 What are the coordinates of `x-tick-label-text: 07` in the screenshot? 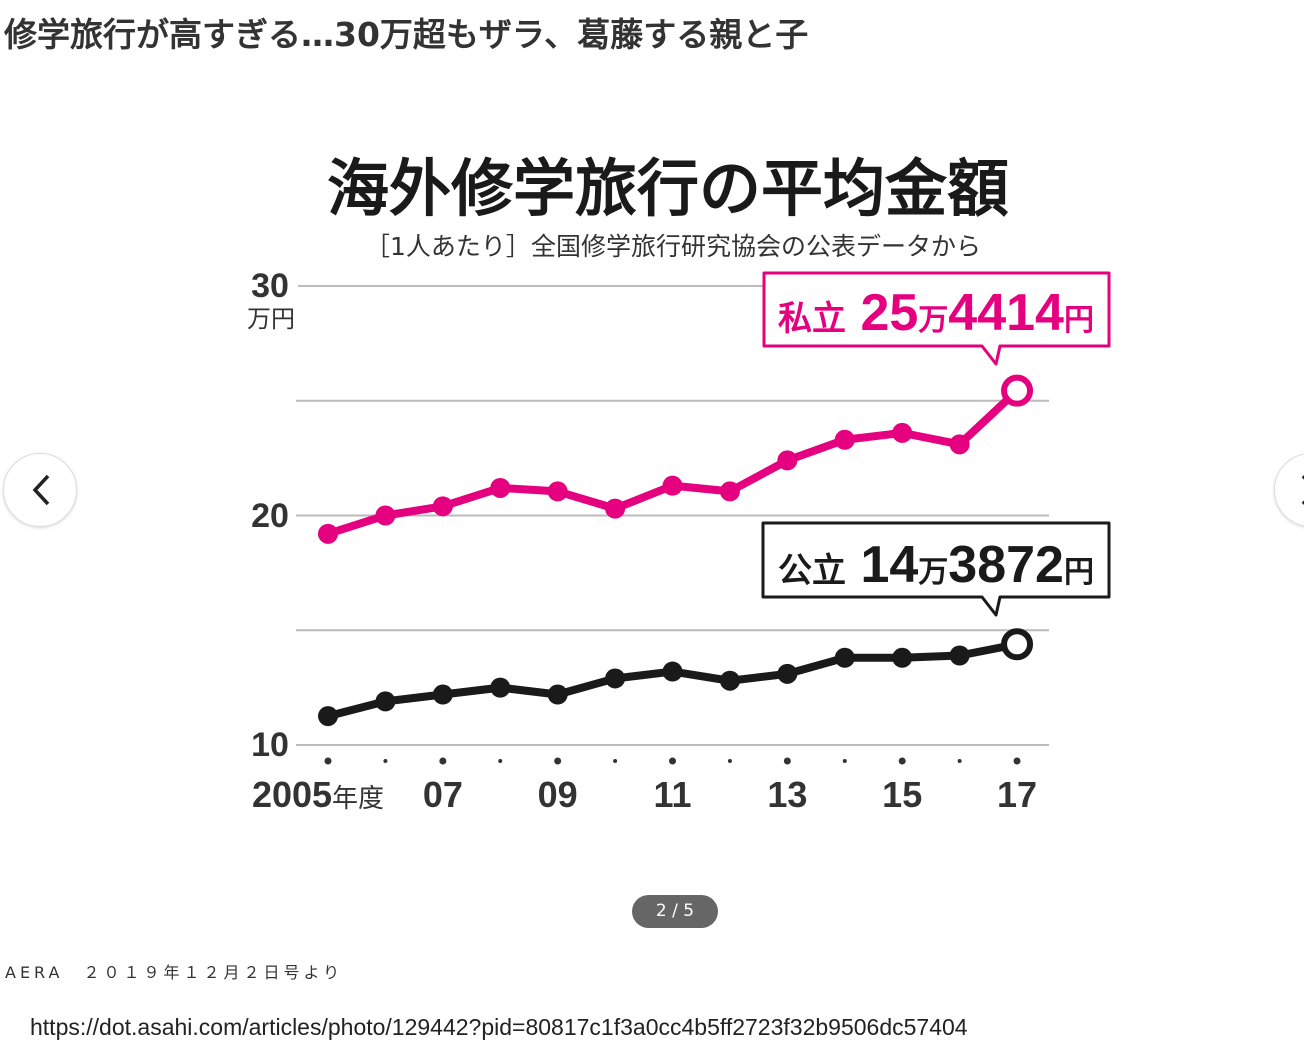 It's located at (443, 794).